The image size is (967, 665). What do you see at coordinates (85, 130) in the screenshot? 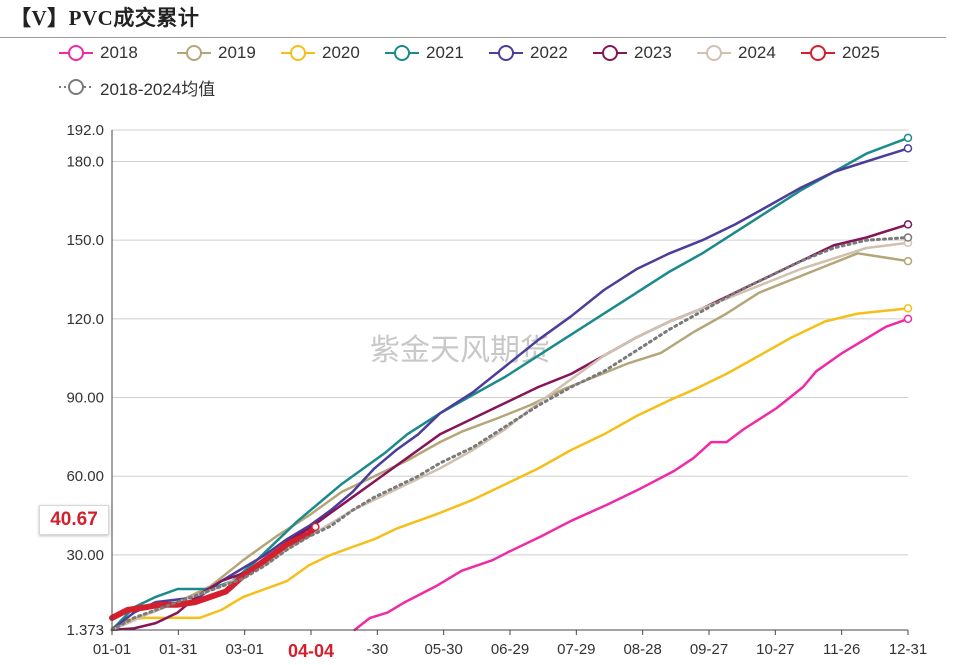
I see `y-tick-label: 192.0` at bounding box center [85, 130].